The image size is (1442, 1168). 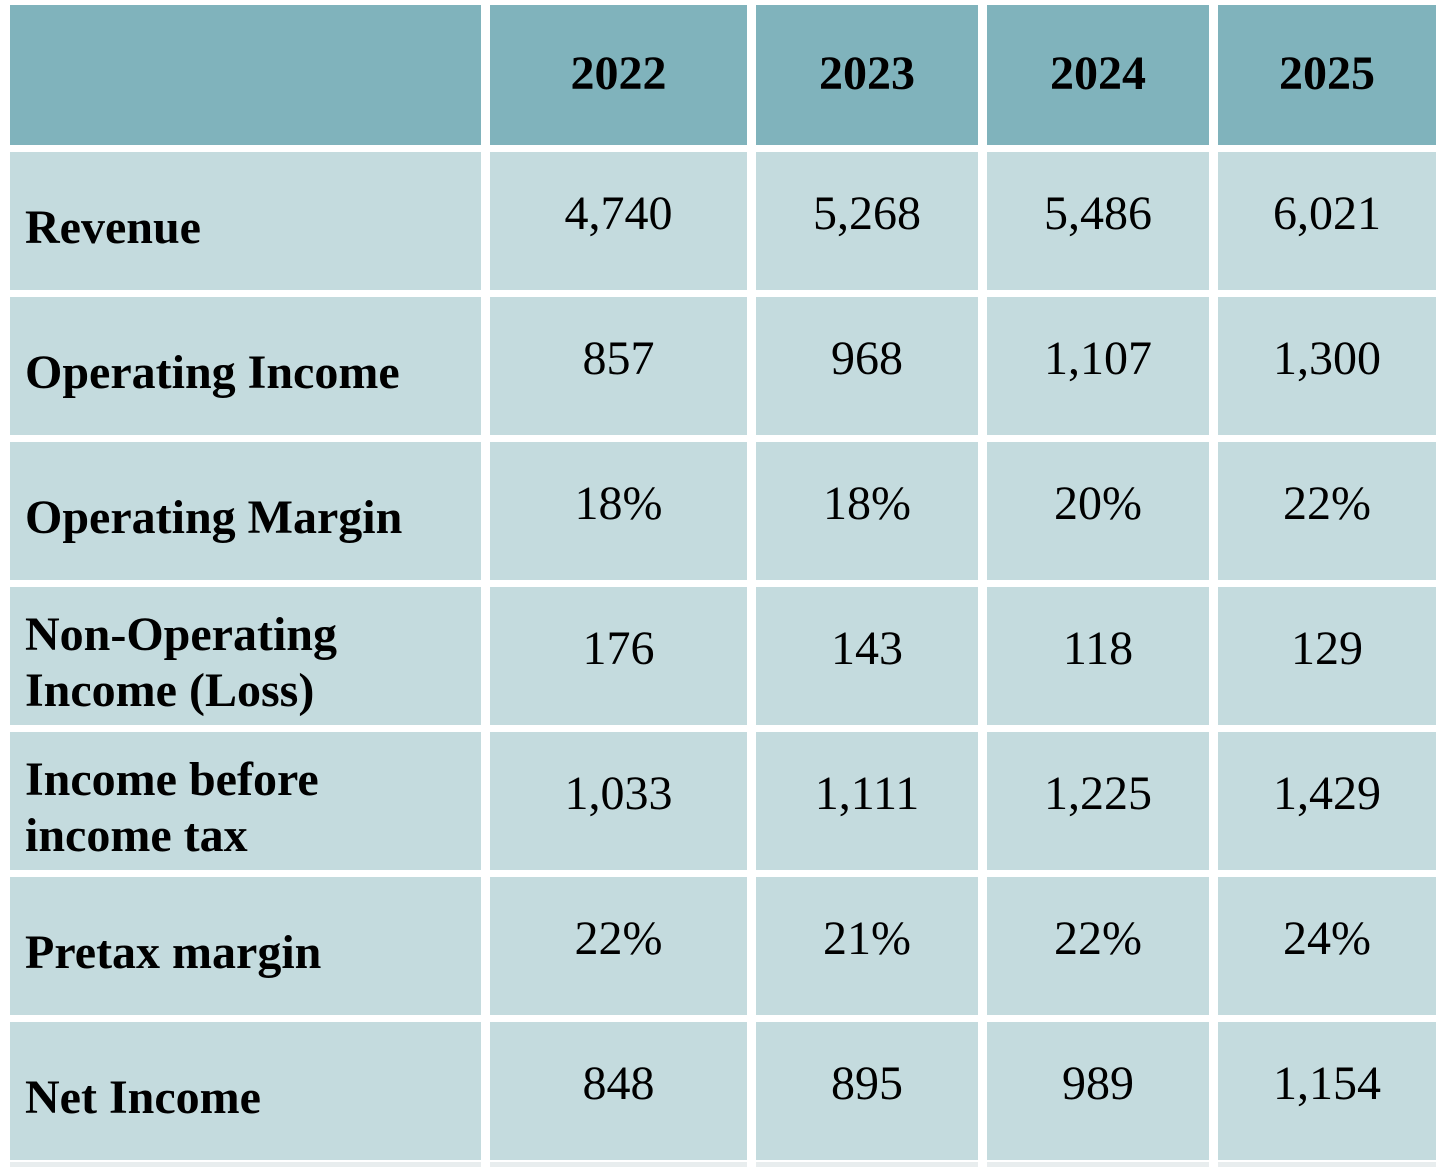 What do you see at coordinates (618, 801) in the screenshot?
I see `value-cell: 1,033` at bounding box center [618, 801].